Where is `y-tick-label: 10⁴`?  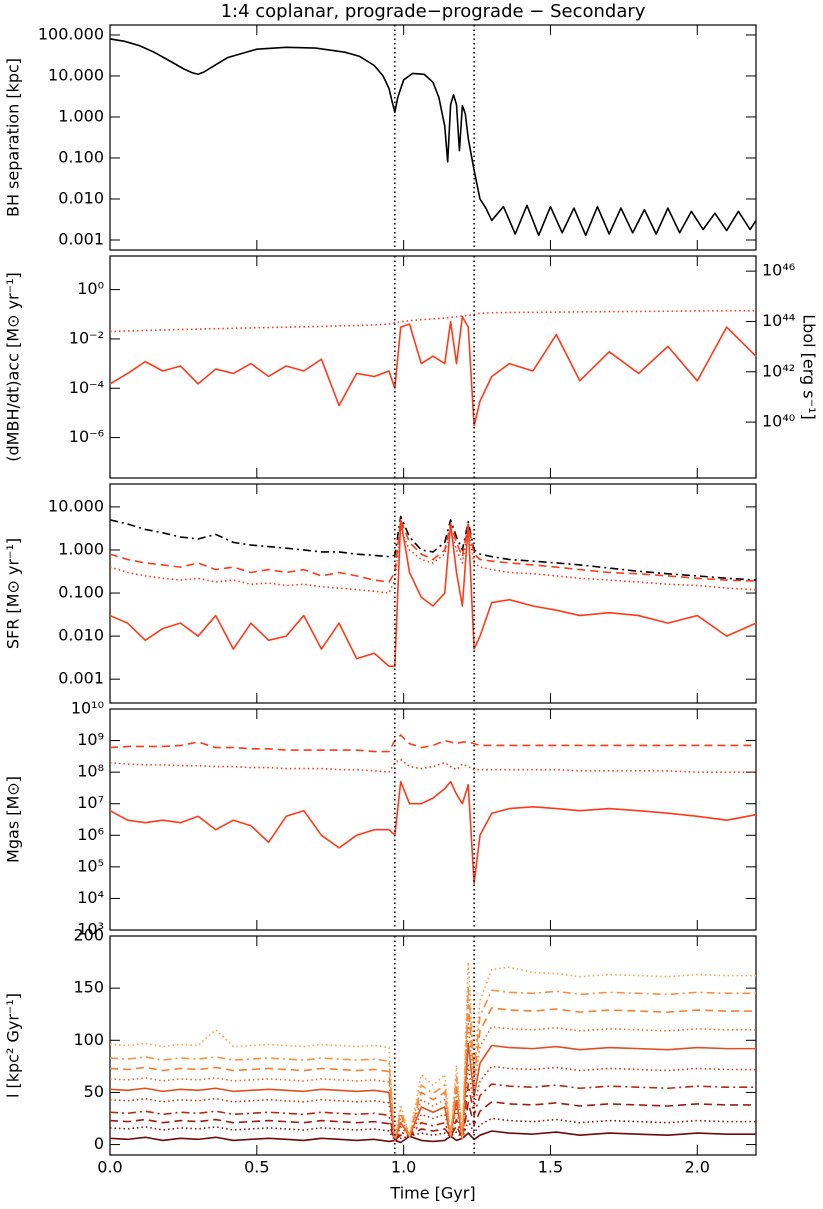
y-tick-label: 10⁴ is located at coordinates (90, 897).